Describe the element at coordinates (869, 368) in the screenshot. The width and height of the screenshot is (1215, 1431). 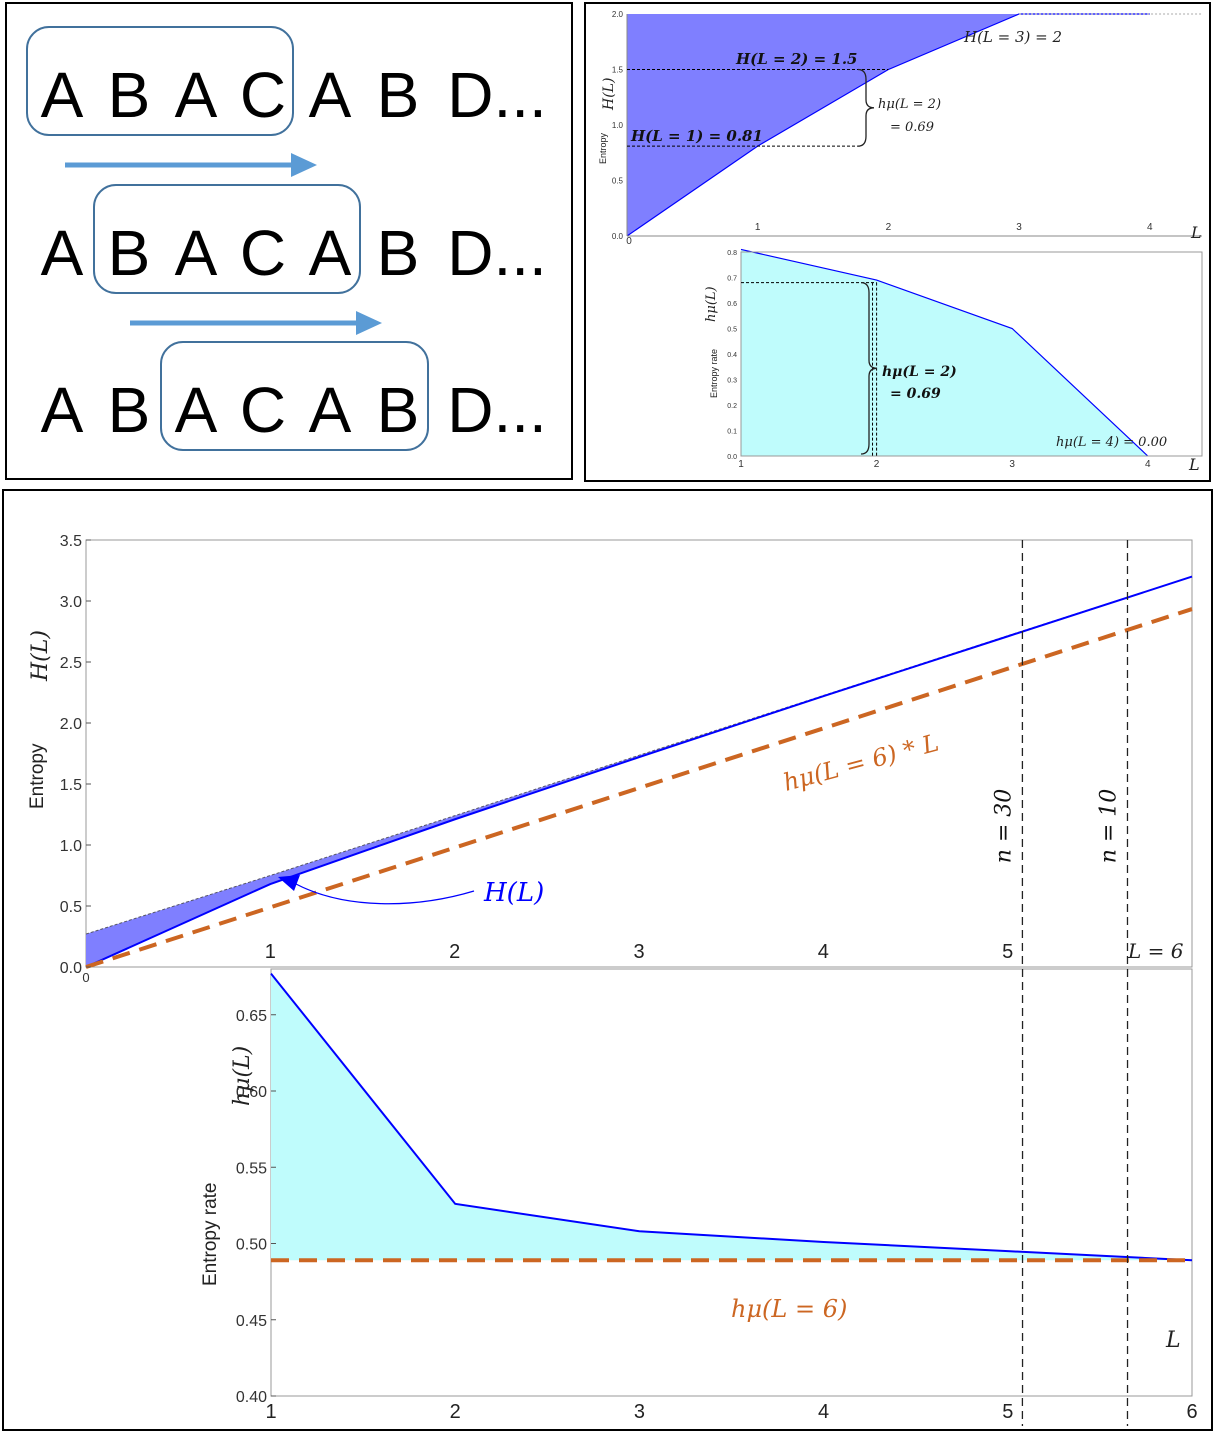
I see `brace-bottom` at that location.